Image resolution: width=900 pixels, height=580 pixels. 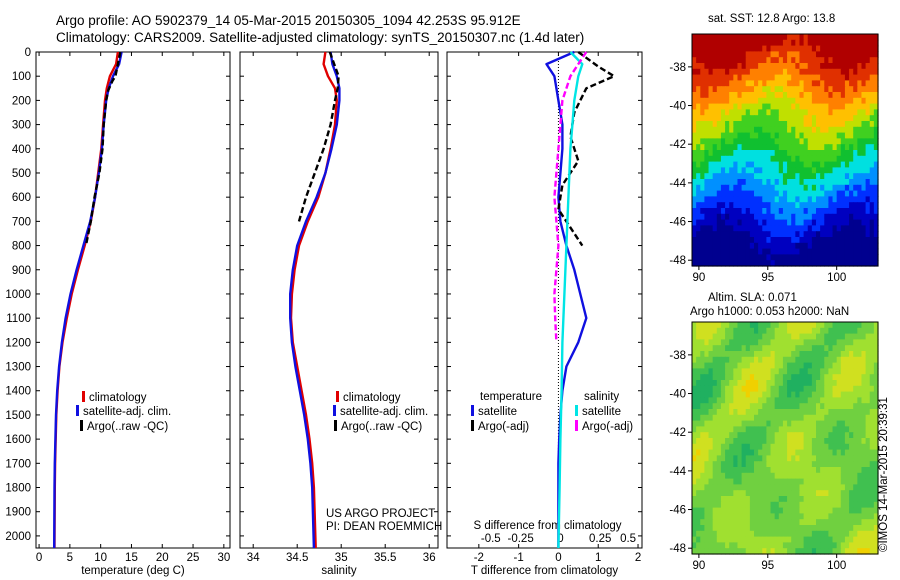 I want to click on y-tick-label: 1500, so click(x=18, y=416).